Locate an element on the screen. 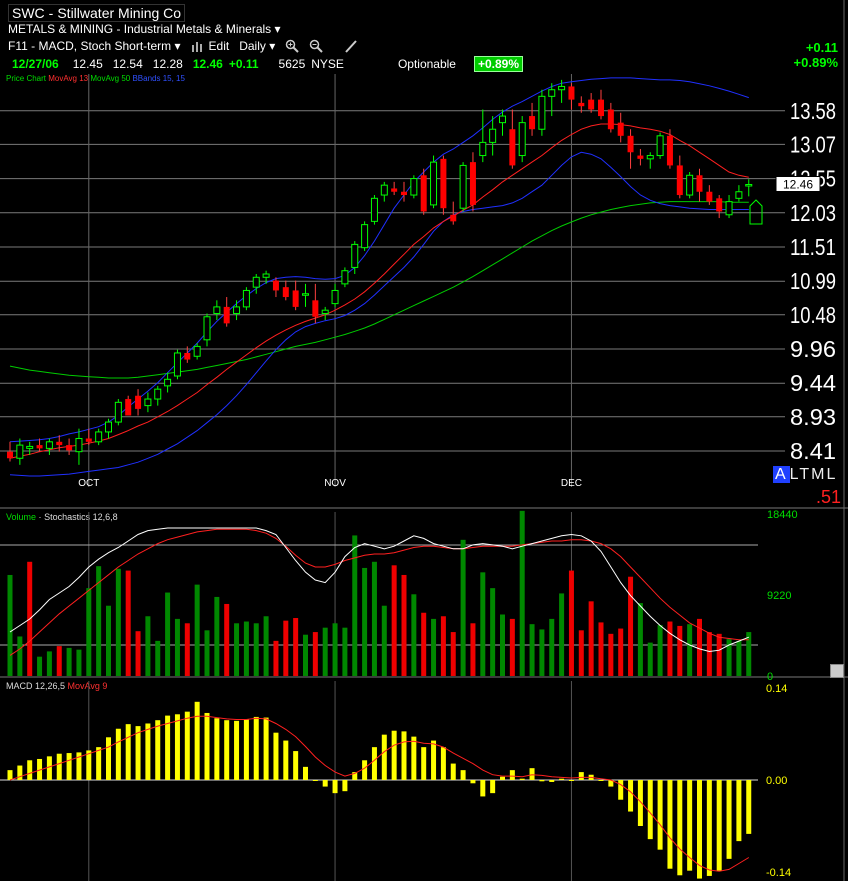 The image size is (848, 881). quote-exchange: NYSE is located at coordinates (327, 64).